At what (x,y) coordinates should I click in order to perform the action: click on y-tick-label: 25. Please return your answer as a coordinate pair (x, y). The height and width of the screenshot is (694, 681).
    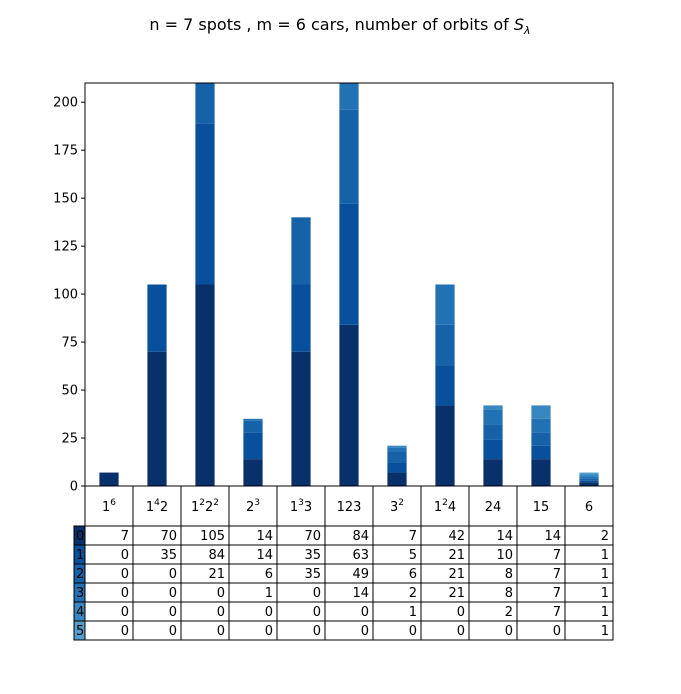
    Looking at the image, I should click on (69, 439).